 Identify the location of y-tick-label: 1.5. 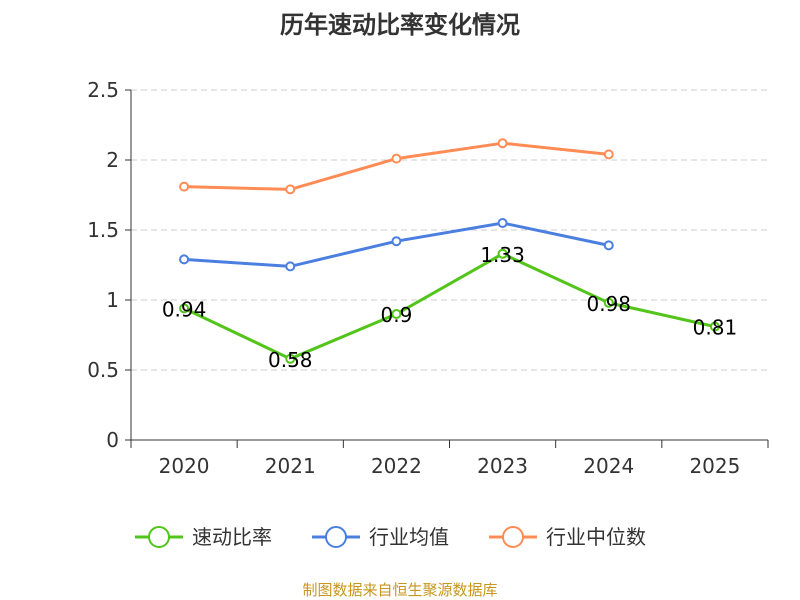
(103, 230).